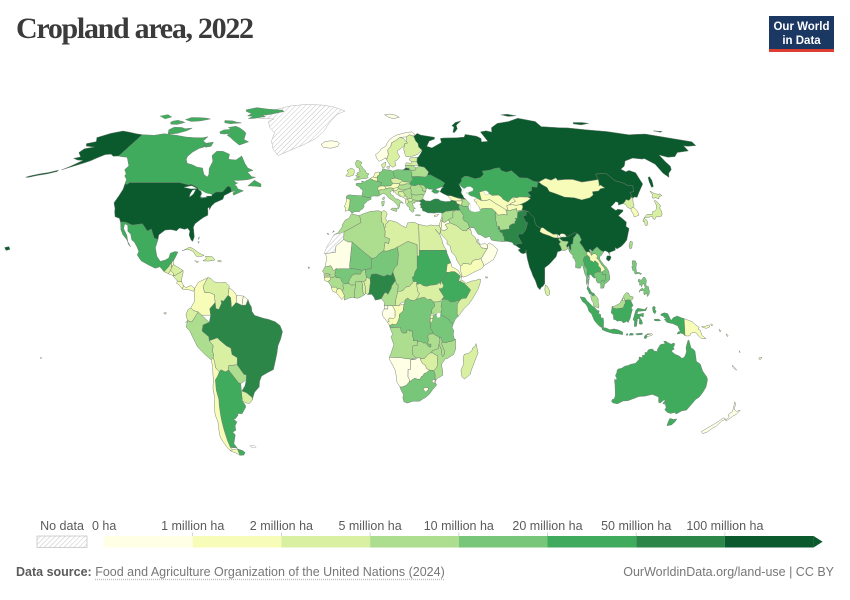  What do you see at coordinates (62, 526) in the screenshot?
I see `svg-text: No data` at bounding box center [62, 526].